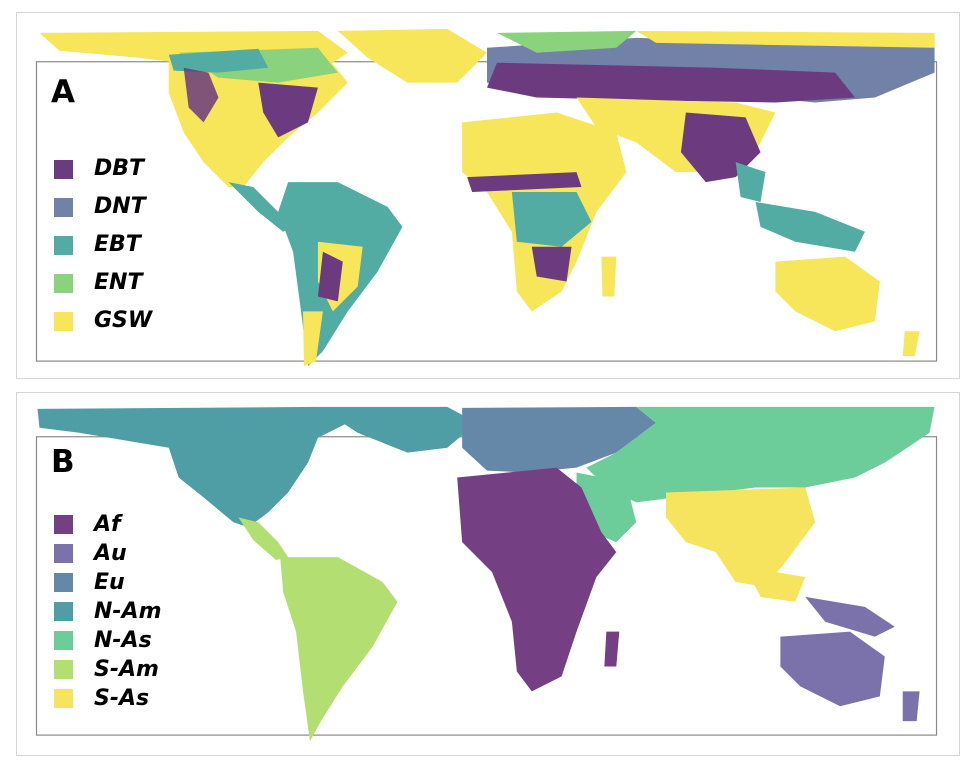 The height and width of the screenshot is (772, 977). Describe the element at coordinates (122, 698) in the screenshot. I see `legend-label: S-As` at that location.